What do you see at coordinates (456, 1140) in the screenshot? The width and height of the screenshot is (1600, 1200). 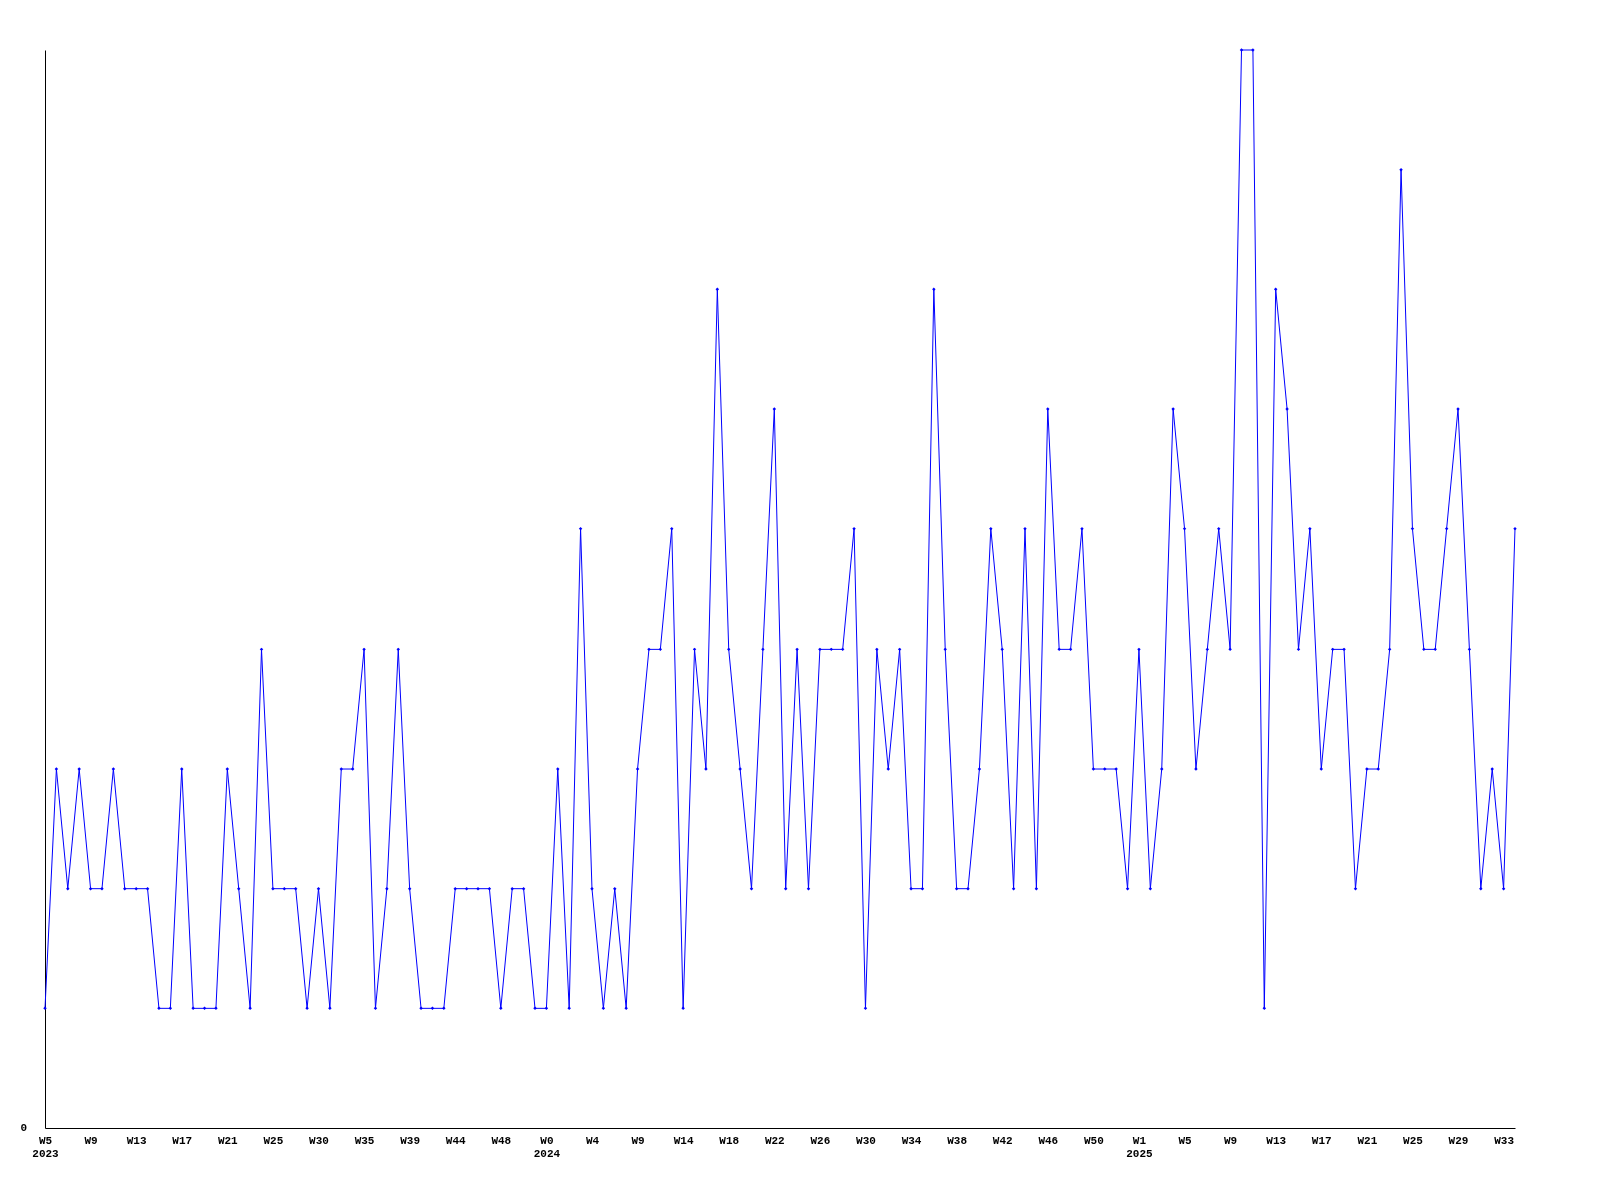 I see `x-tick-label: W44` at bounding box center [456, 1140].